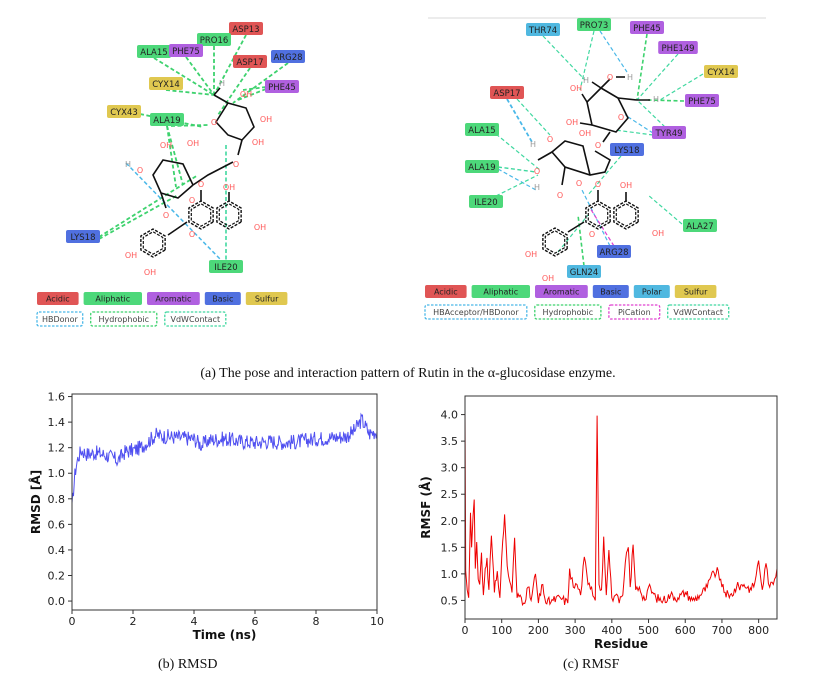  I want to click on y-tick-label: 1.5, so click(450, 547).